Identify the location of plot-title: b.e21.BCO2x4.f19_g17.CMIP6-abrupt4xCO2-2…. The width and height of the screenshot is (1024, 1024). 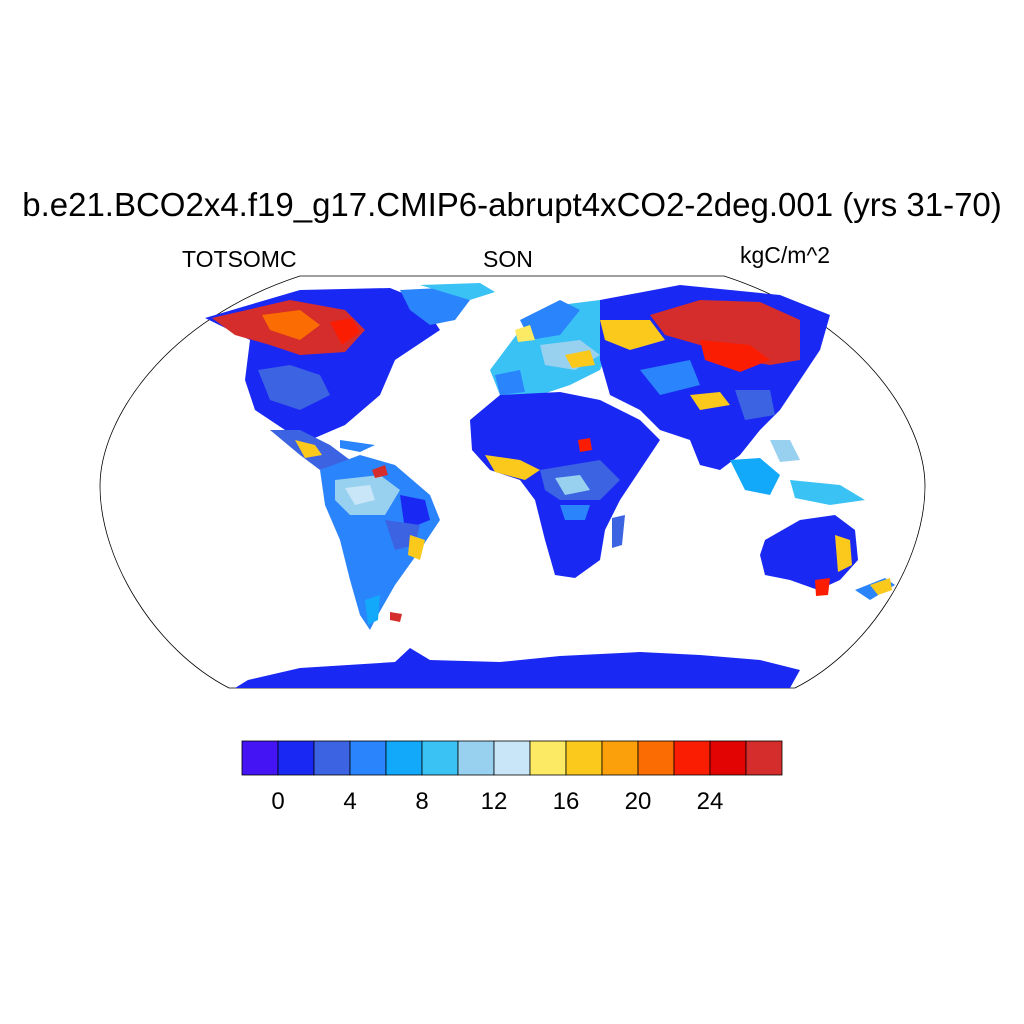
(512, 204).